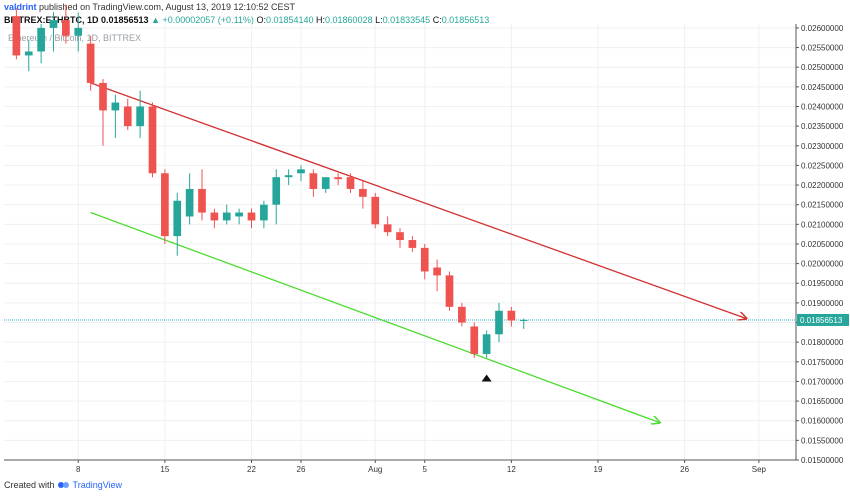 This screenshot has width=850, height=497. I want to click on last-price-tag, so click(823, 319).